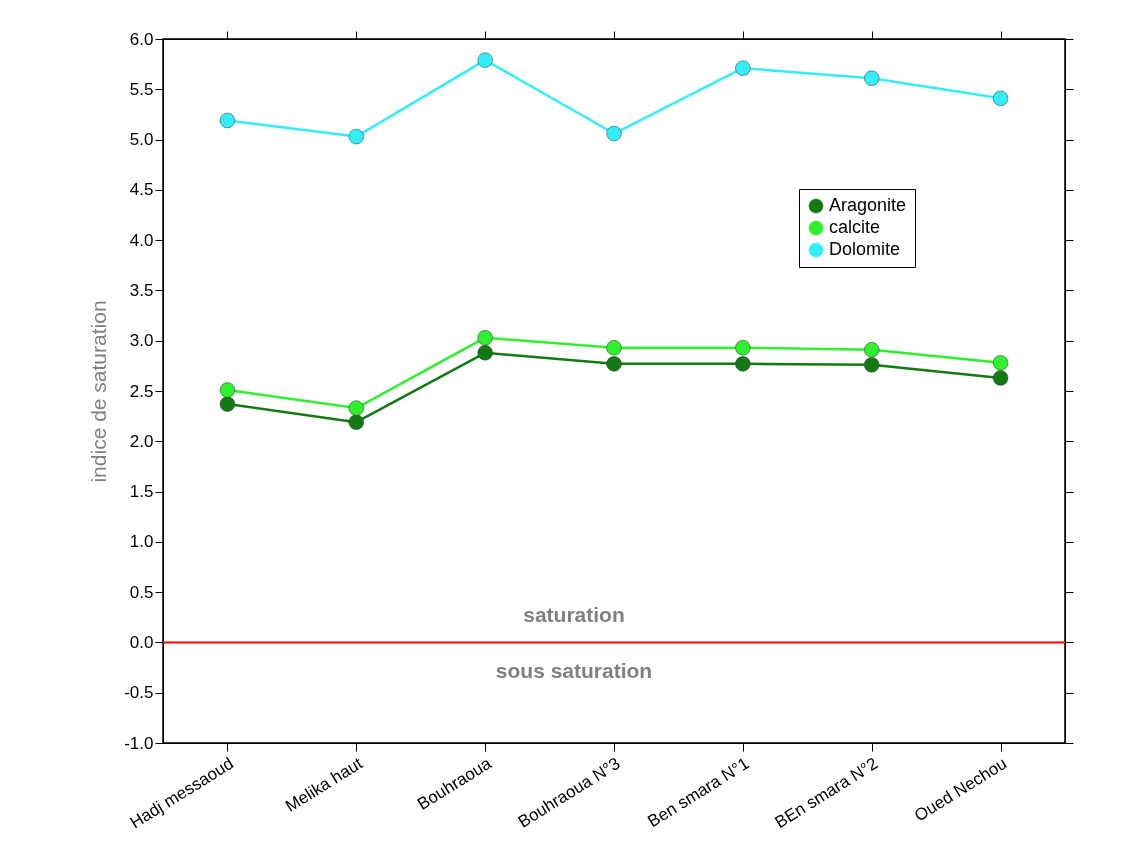  Describe the element at coordinates (141, 341) in the screenshot. I see `y-tick-label: 3.0` at that location.